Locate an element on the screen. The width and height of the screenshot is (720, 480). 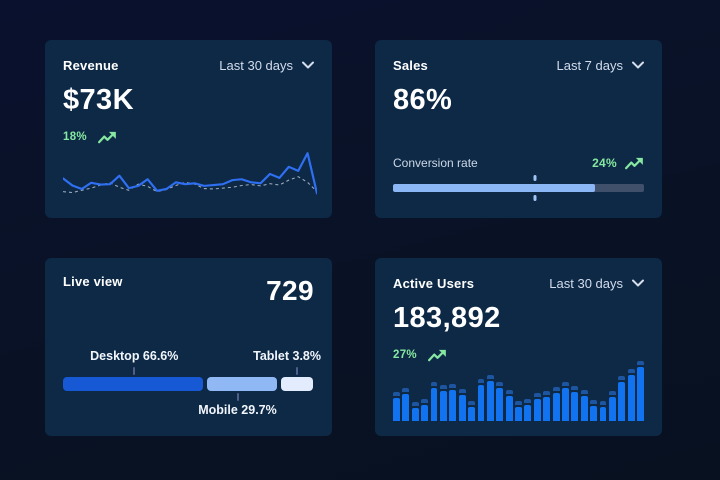
tablet-tick is located at coordinates (296, 371).